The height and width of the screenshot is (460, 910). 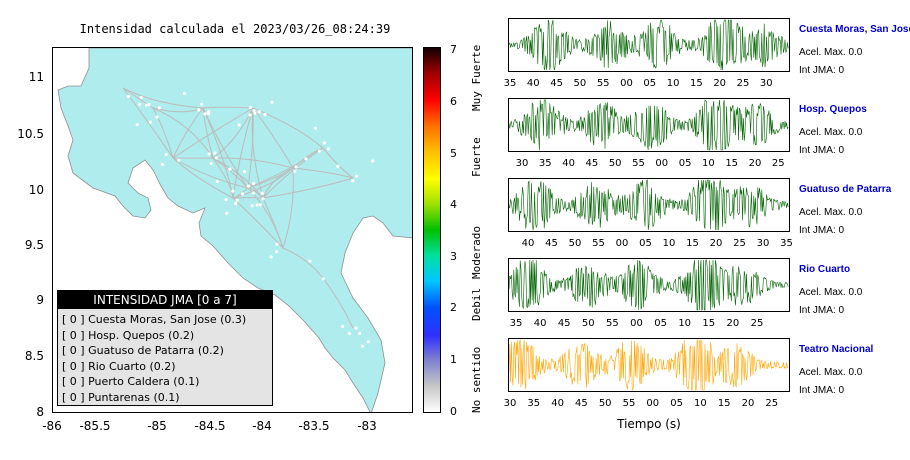 I want to click on legend-row: [ 0 ] Rio Cuarto (0.2), so click(x=119, y=366).